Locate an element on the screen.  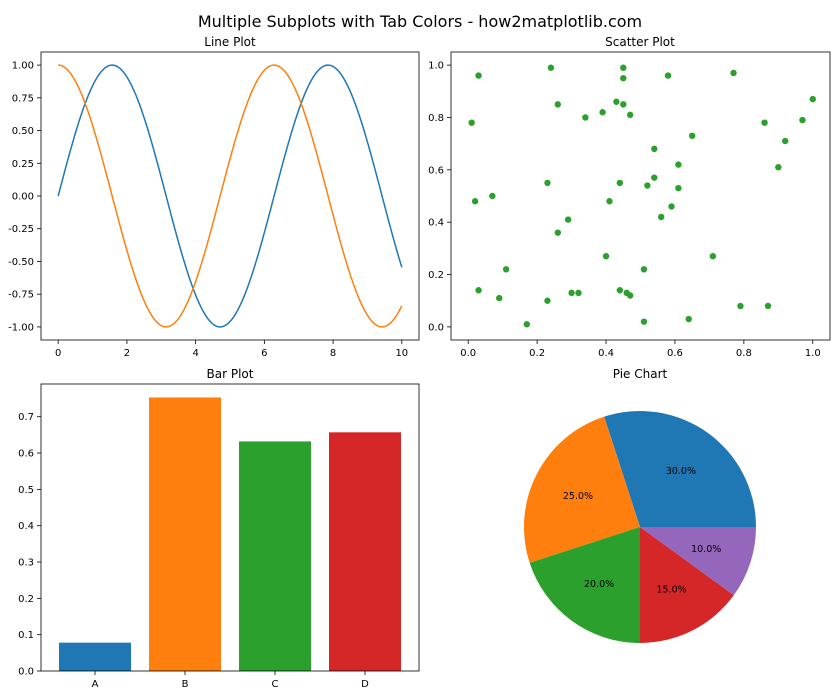
line-x-tick-label: 6 is located at coordinates (264, 353).